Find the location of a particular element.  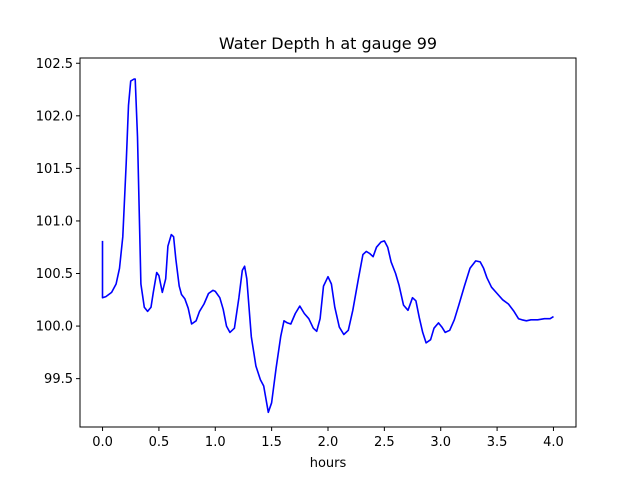

x-tick-label: 3.5 is located at coordinates (497, 442).